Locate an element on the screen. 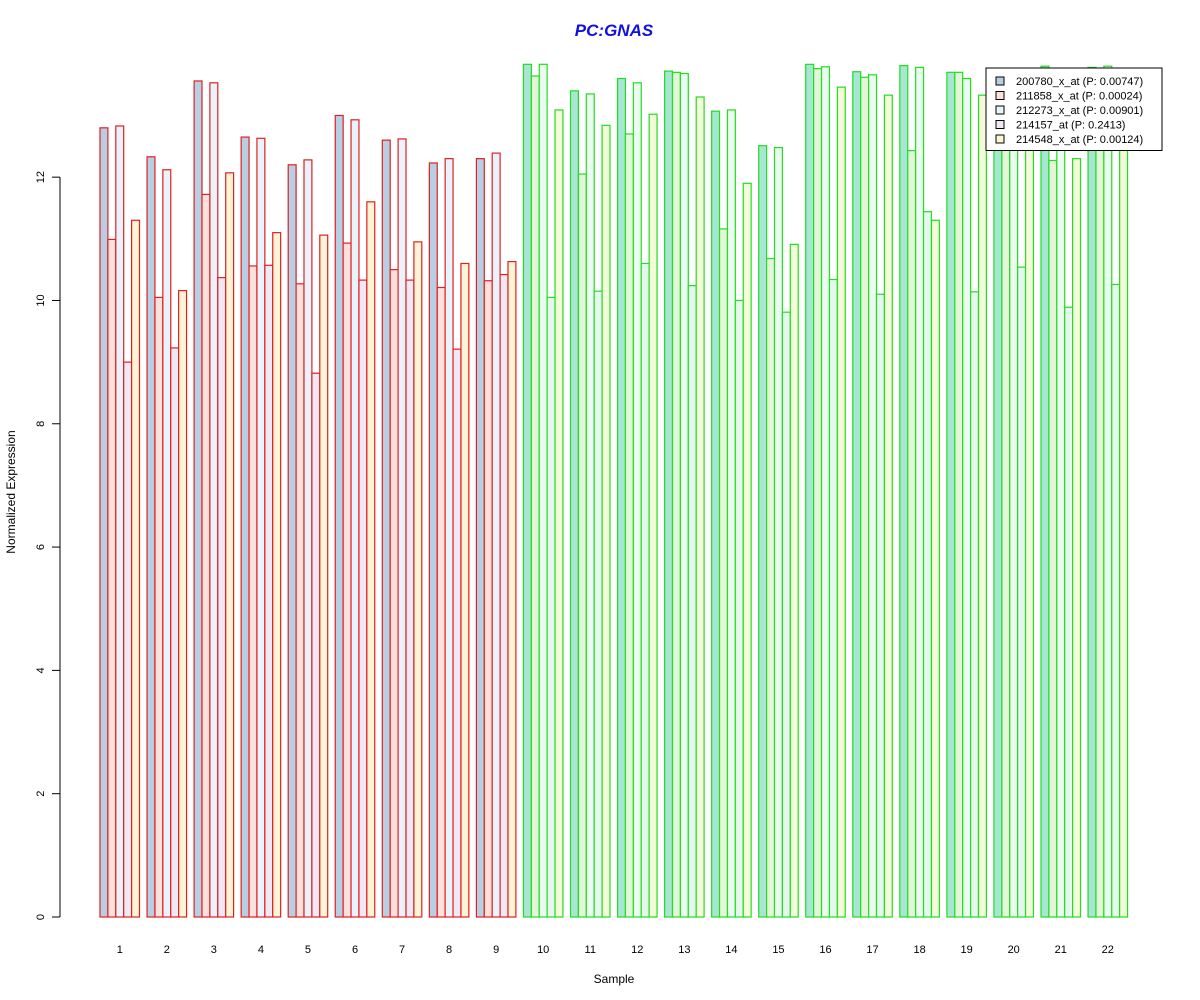 This screenshot has width=1200, height=1000. legend-box is located at coordinates (1074, 109).